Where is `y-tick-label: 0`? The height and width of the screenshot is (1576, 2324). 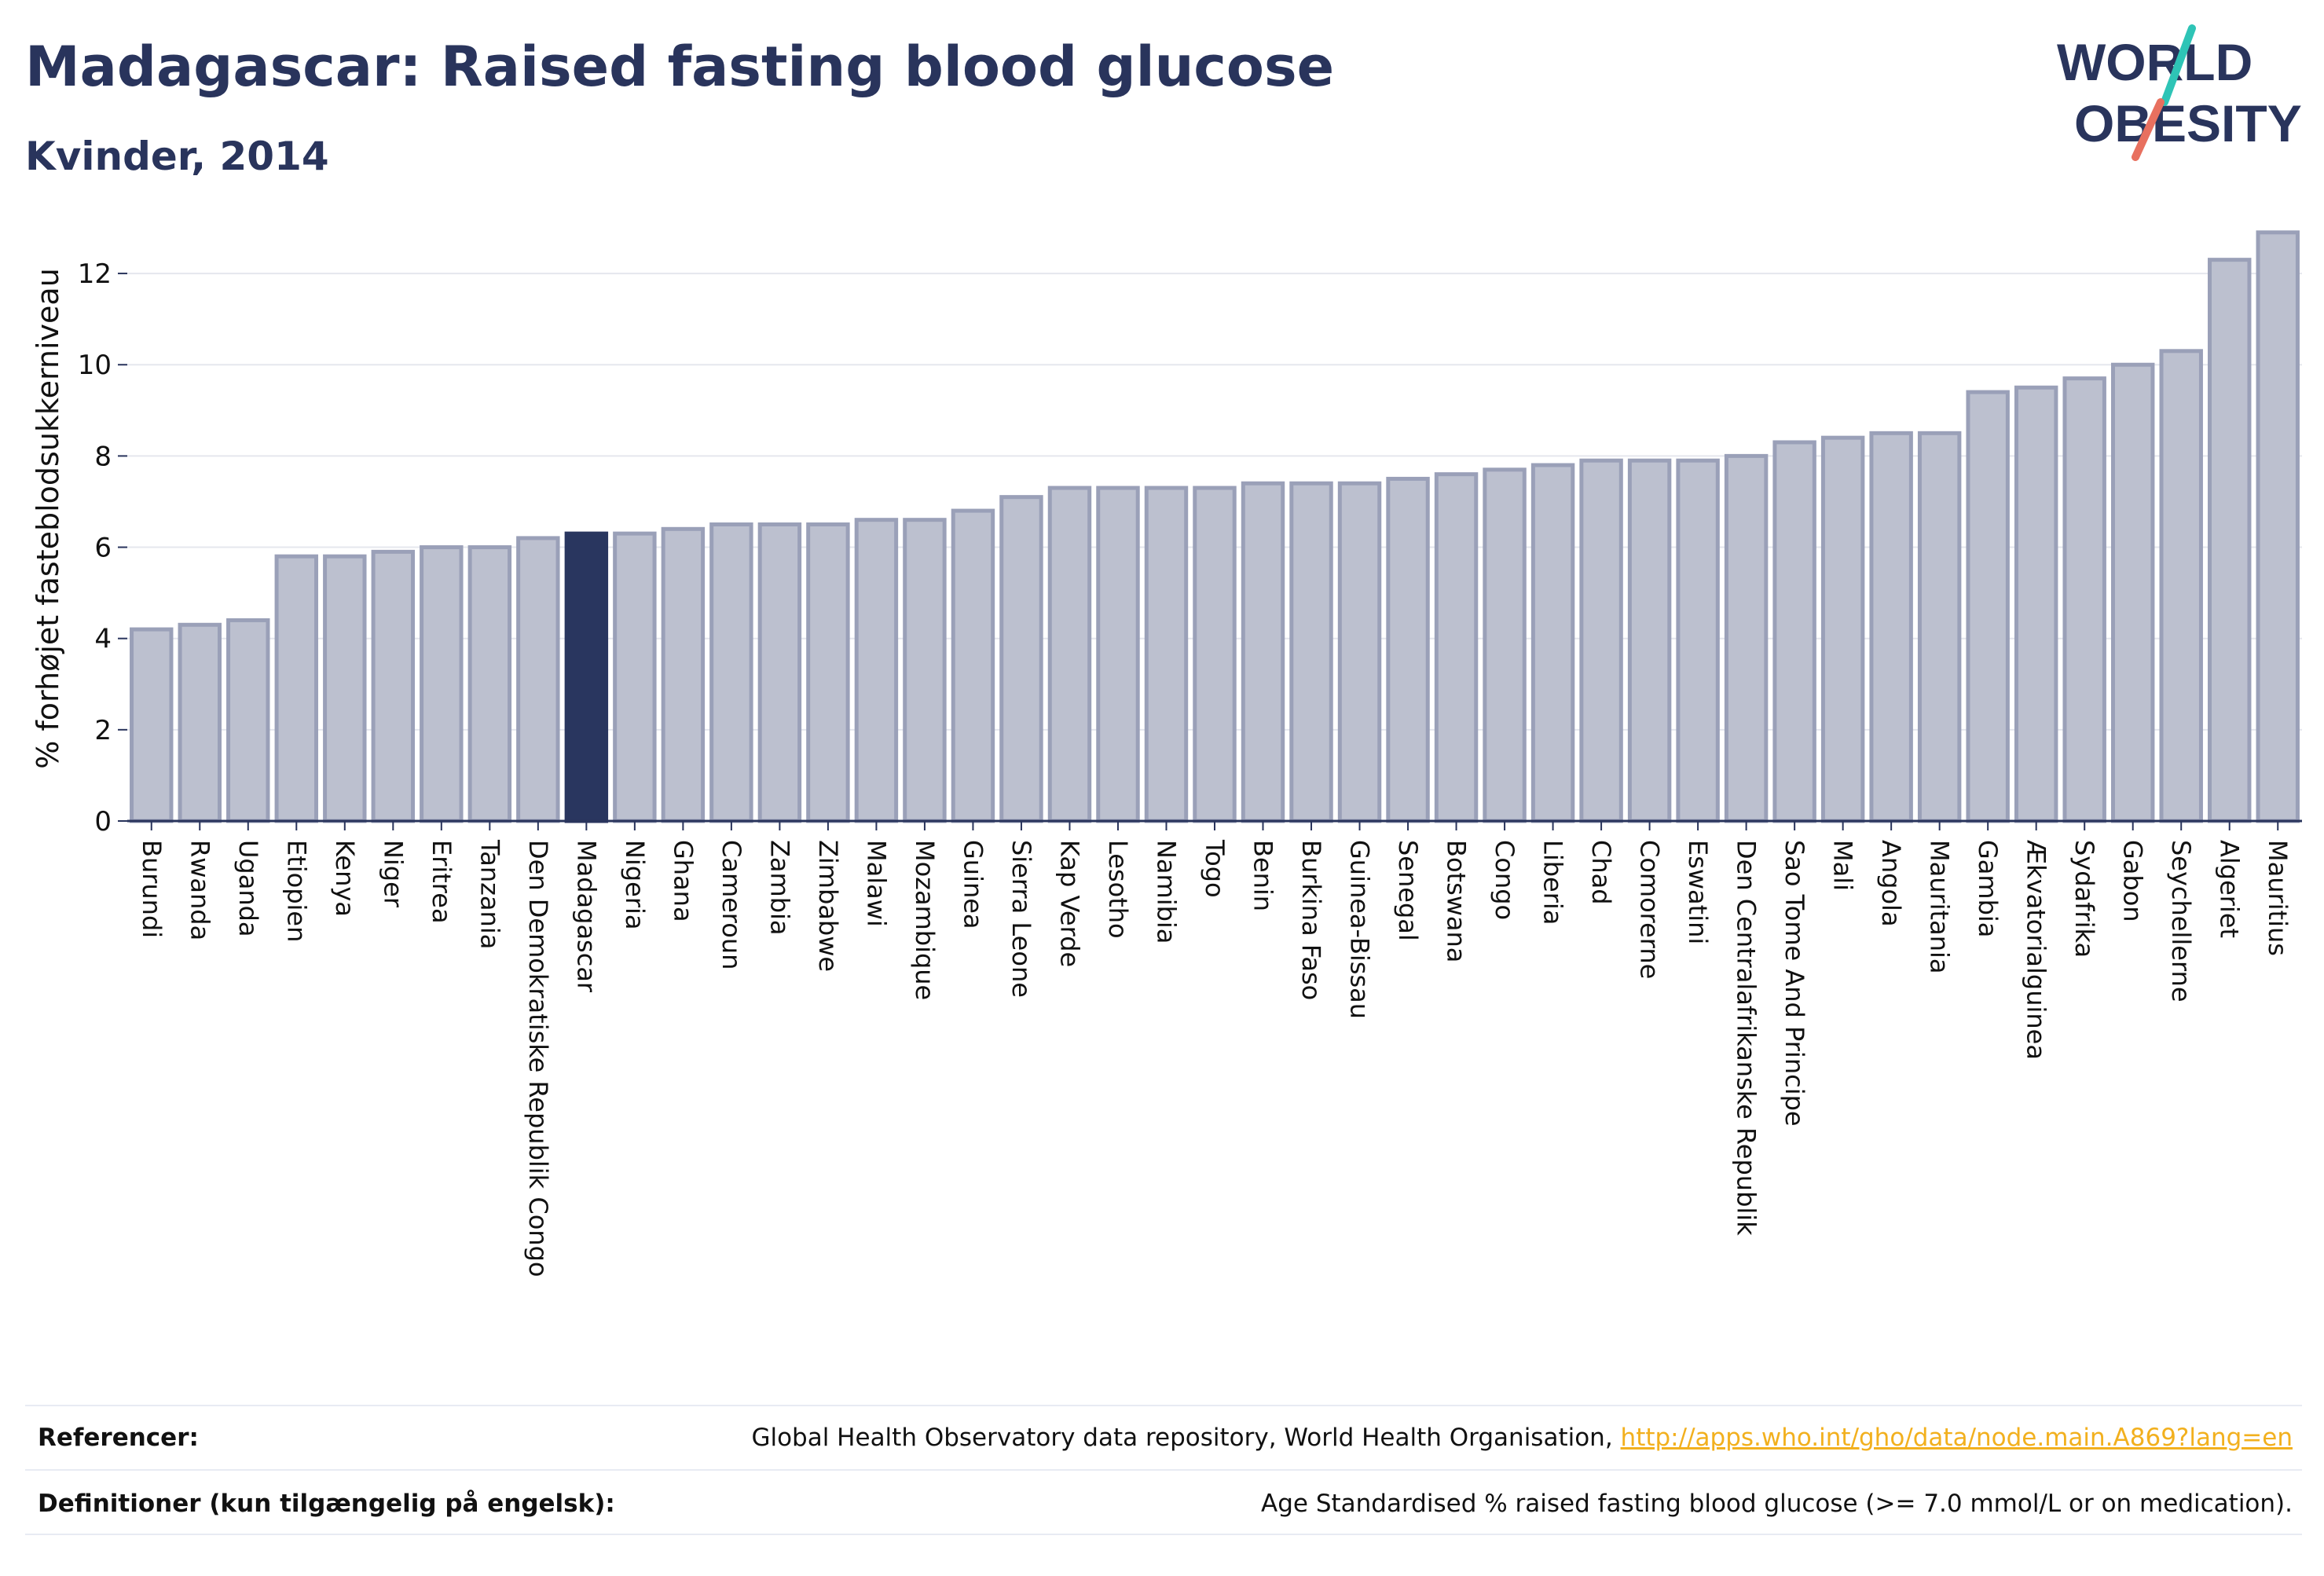 y-tick-label: 0 is located at coordinates (103, 821).